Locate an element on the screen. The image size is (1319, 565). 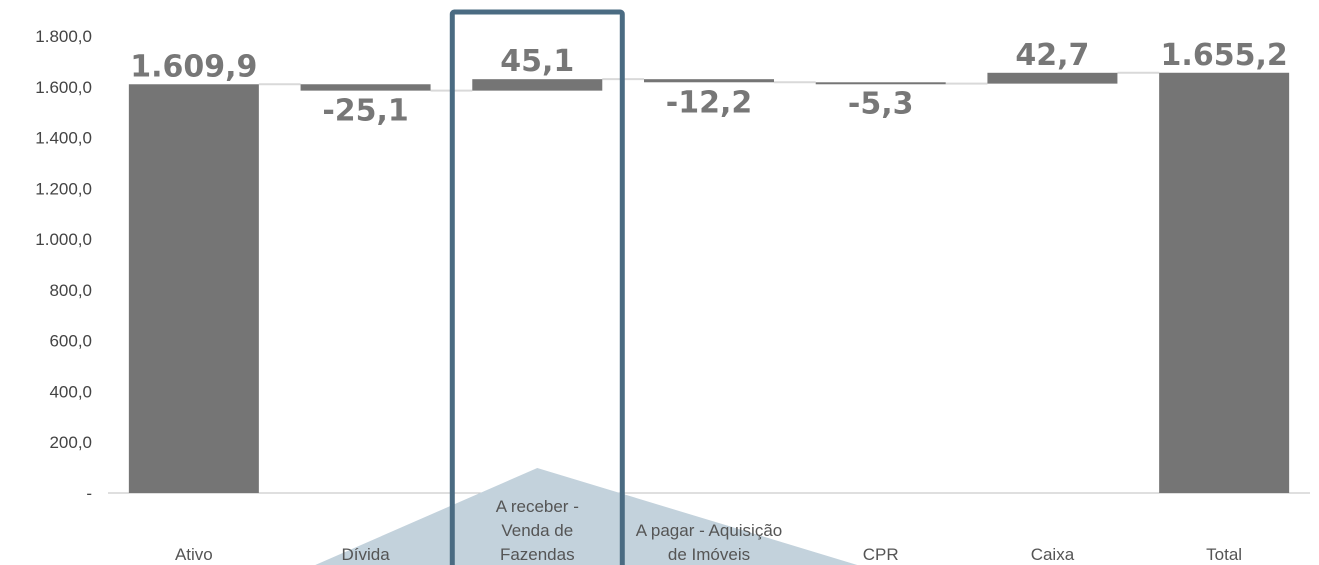
y-tick-label: 1.400,0 is located at coordinates (63, 138).